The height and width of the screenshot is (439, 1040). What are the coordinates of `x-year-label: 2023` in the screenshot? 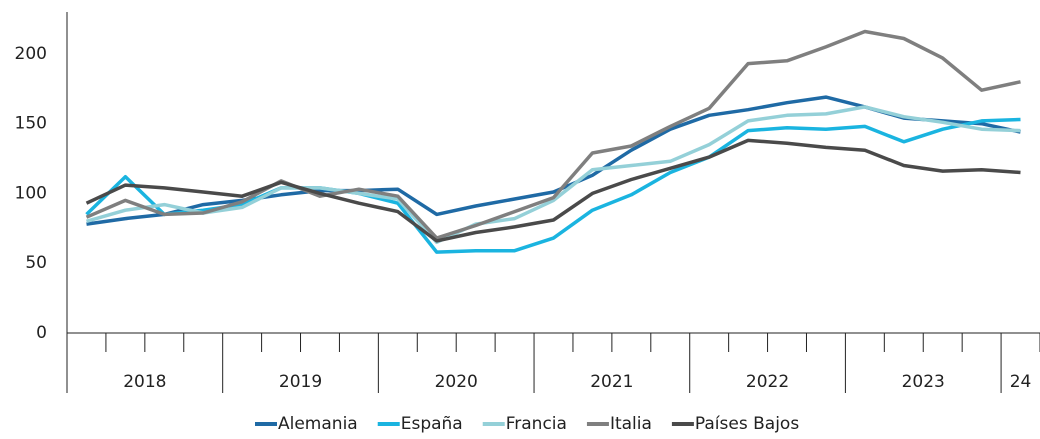 It's located at (923, 382).